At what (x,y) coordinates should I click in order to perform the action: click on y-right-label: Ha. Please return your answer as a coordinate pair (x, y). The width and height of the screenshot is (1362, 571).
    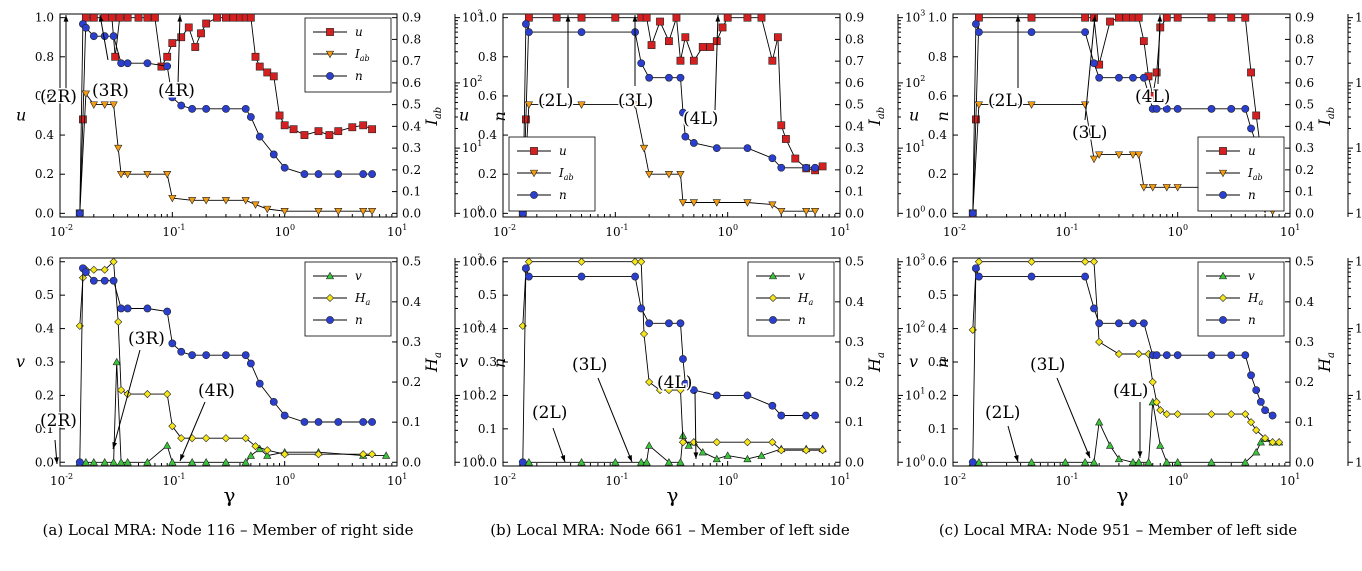
    Looking at the image, I should click on (1326, 362).